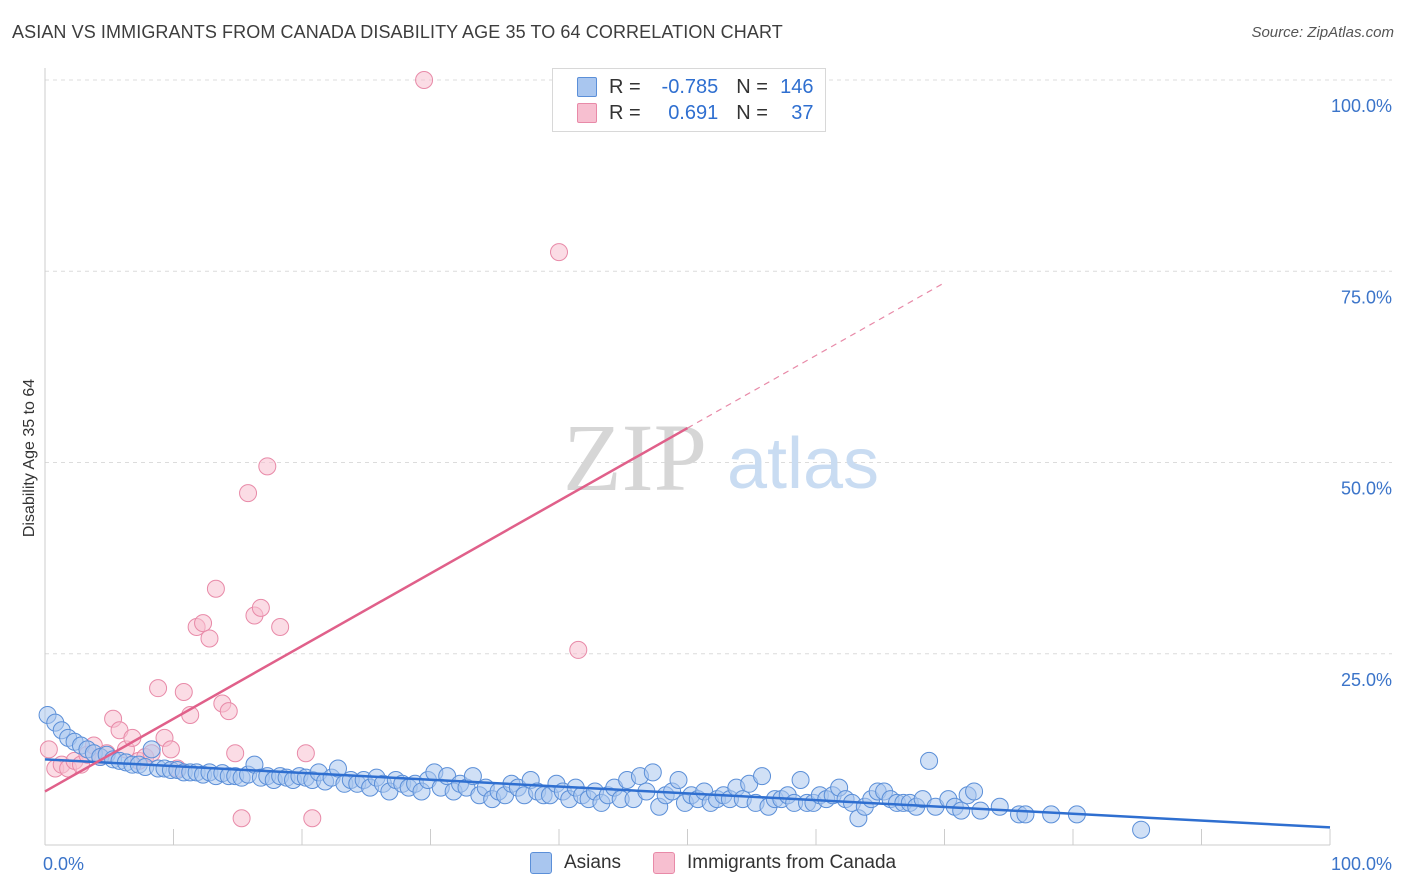  What do you see at coordinates (1361, 106) in the screenshot?
I see `y-tick-label: 100.0%` at bounding box center [1361, 106].